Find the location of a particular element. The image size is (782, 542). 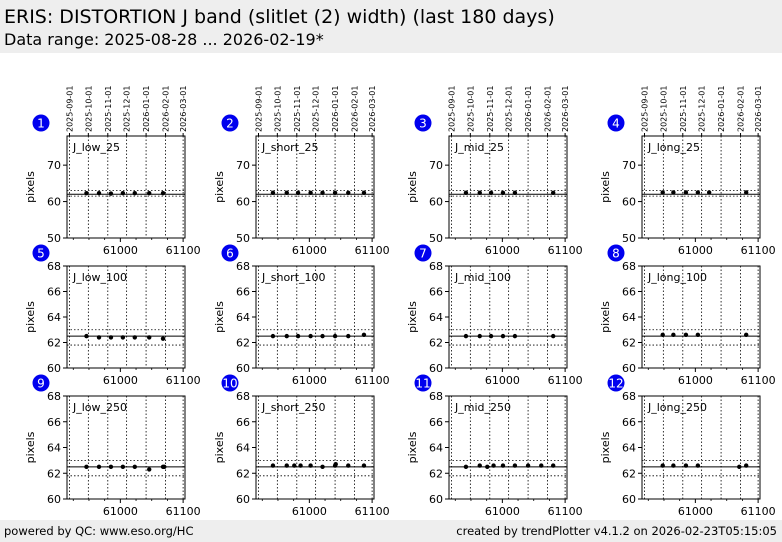

parameter-label: J_long_100 is located at coordinates (677, 277).